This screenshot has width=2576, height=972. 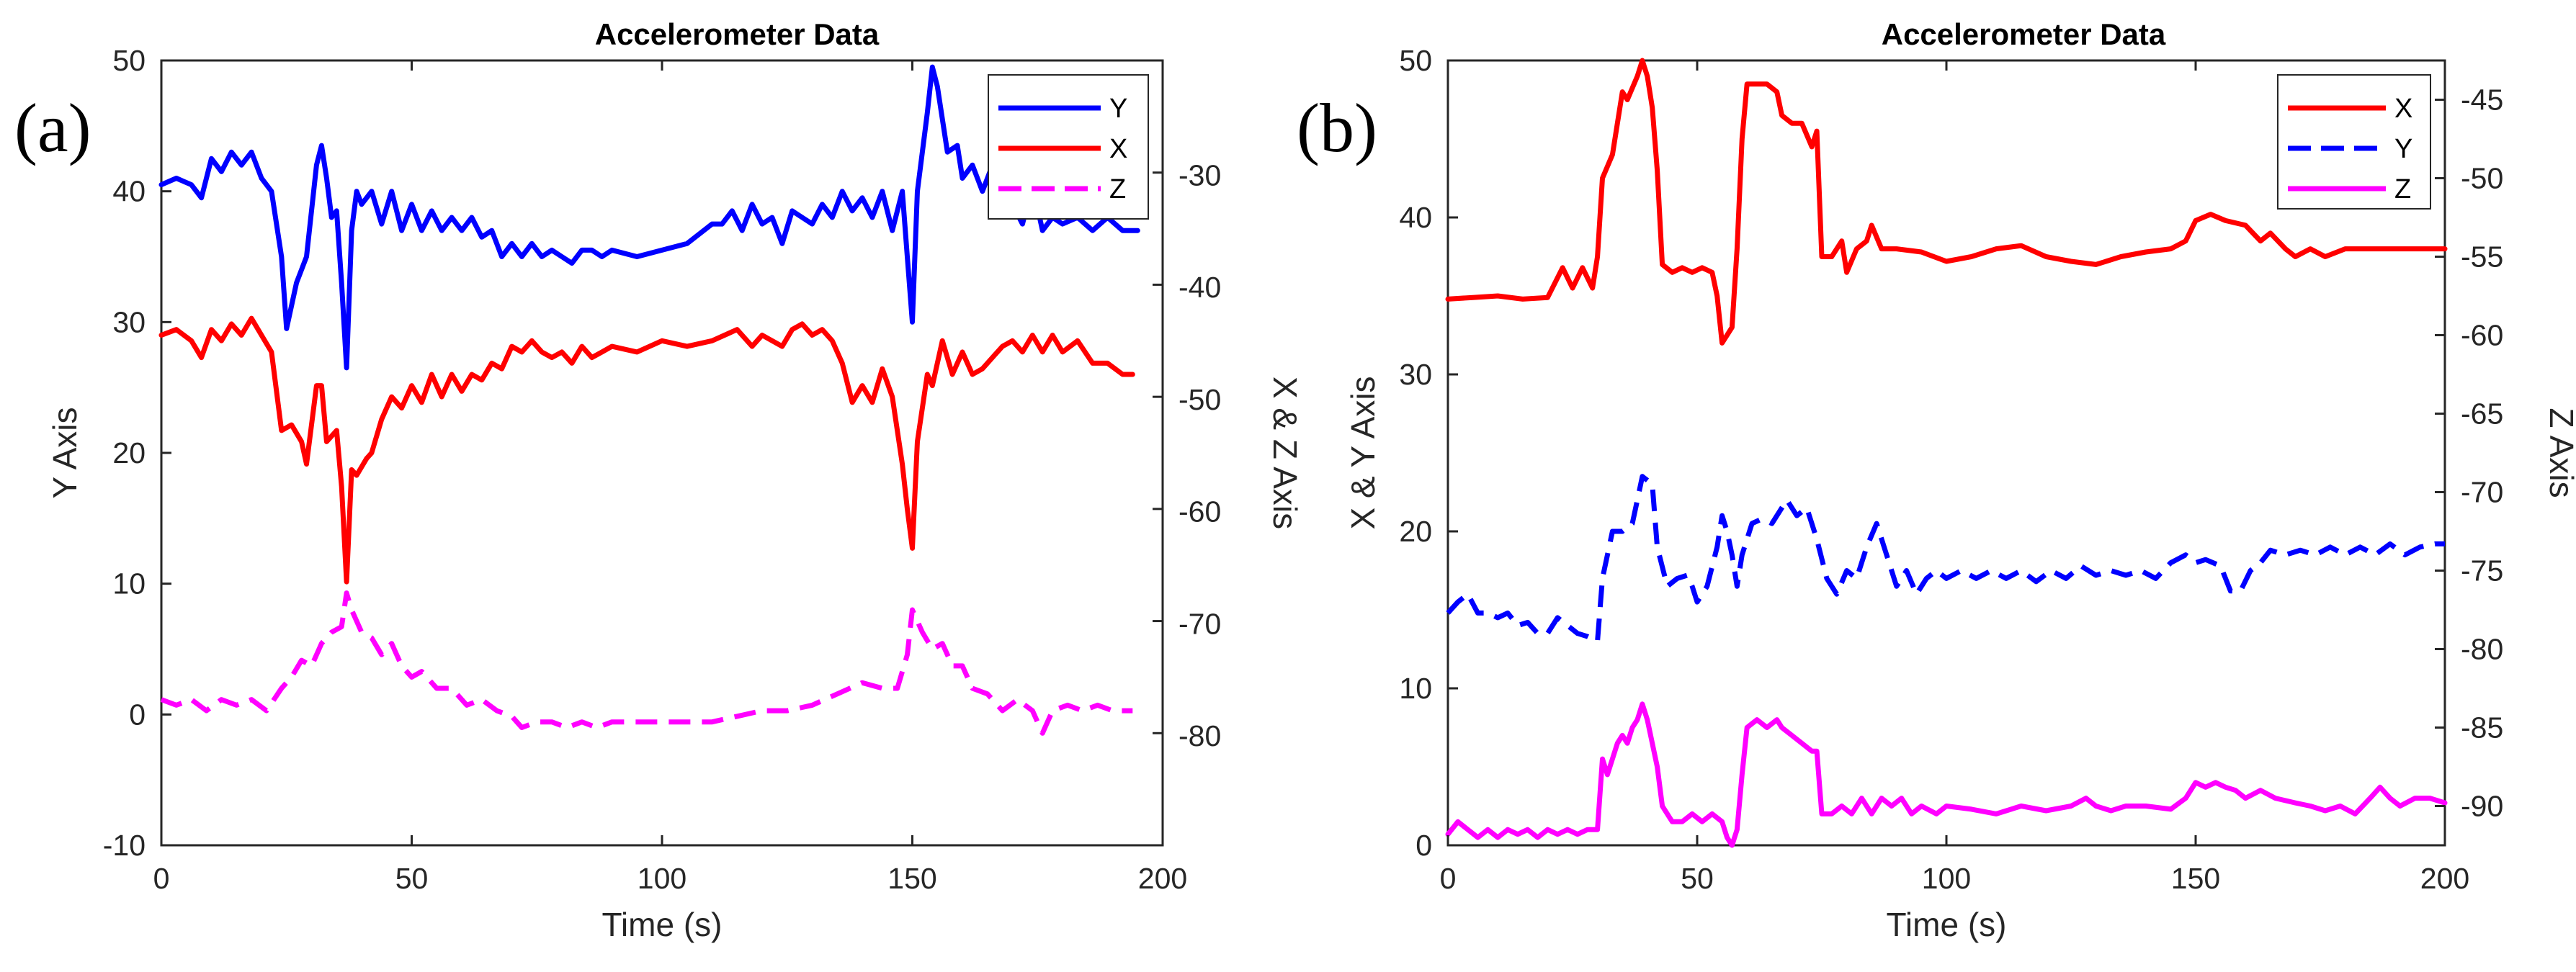 I want to click on panel-a-ytick-left: 40, so click(x=129, y=191).